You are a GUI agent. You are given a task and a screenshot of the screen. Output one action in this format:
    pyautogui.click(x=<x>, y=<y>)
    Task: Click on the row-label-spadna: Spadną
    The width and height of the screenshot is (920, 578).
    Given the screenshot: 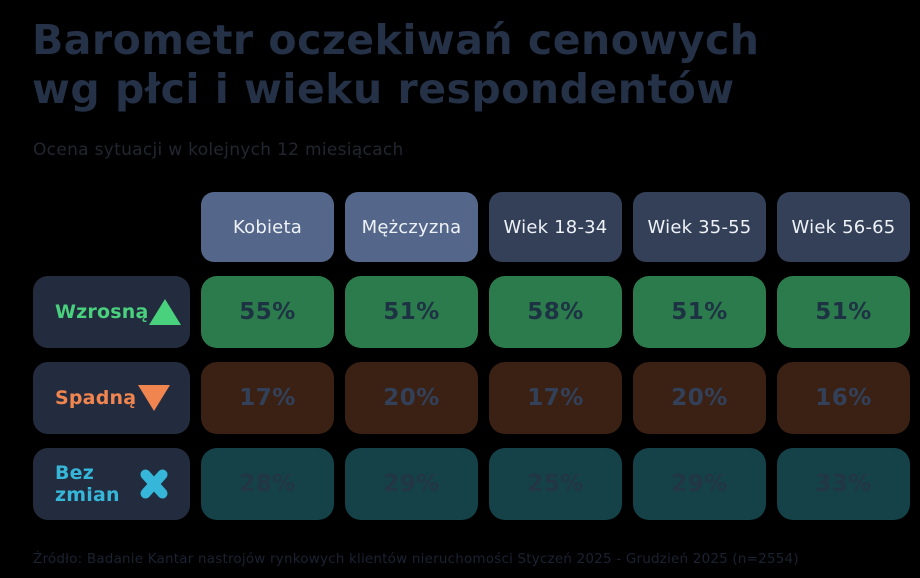 What is the action you would take?
    pyautogui.click(x=111, y=398)
    